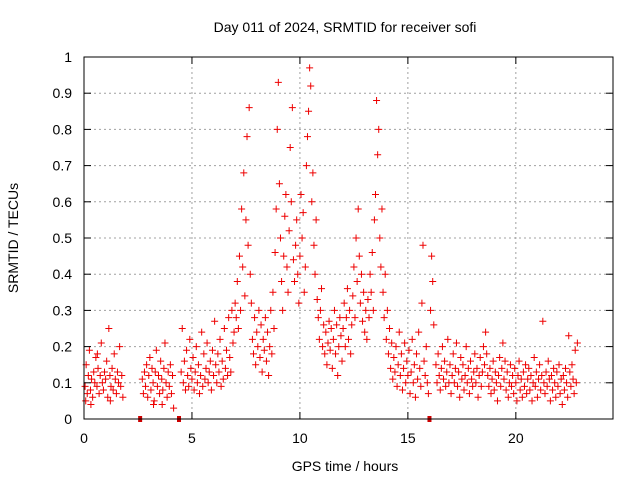 This screenshot has height=480, width=640. What do you see at coordinates (84, 438) in the screenshot?
I see `x-tick-label: 0` at bounding box center [84, 438].